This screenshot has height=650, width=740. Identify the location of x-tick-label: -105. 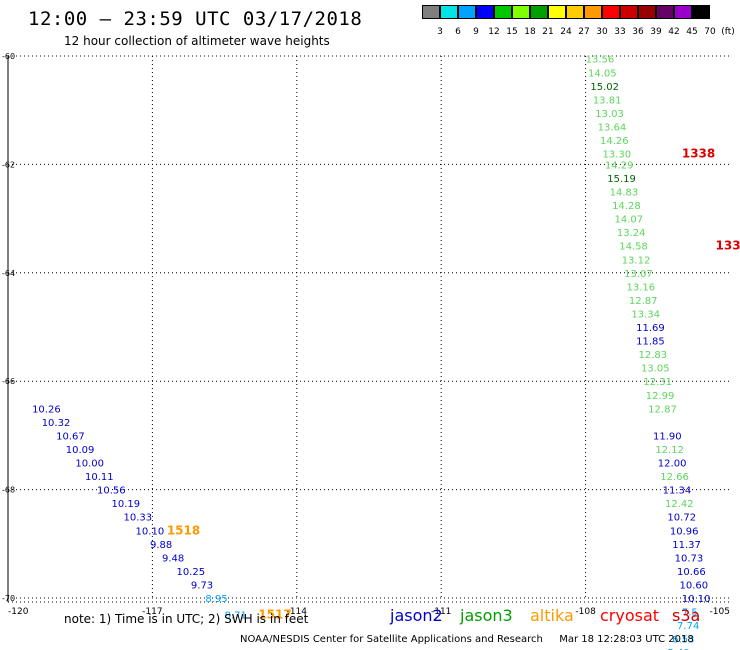
(720, 612).